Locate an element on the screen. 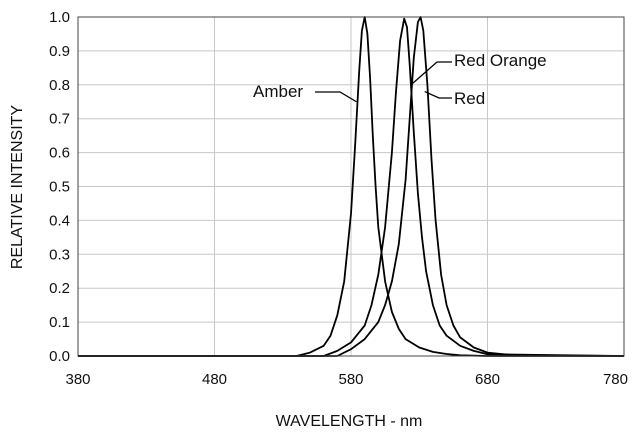 The width and height of the screenshot is (642, 437). x-tick-label: 680 is located at coordinates (487, 379).